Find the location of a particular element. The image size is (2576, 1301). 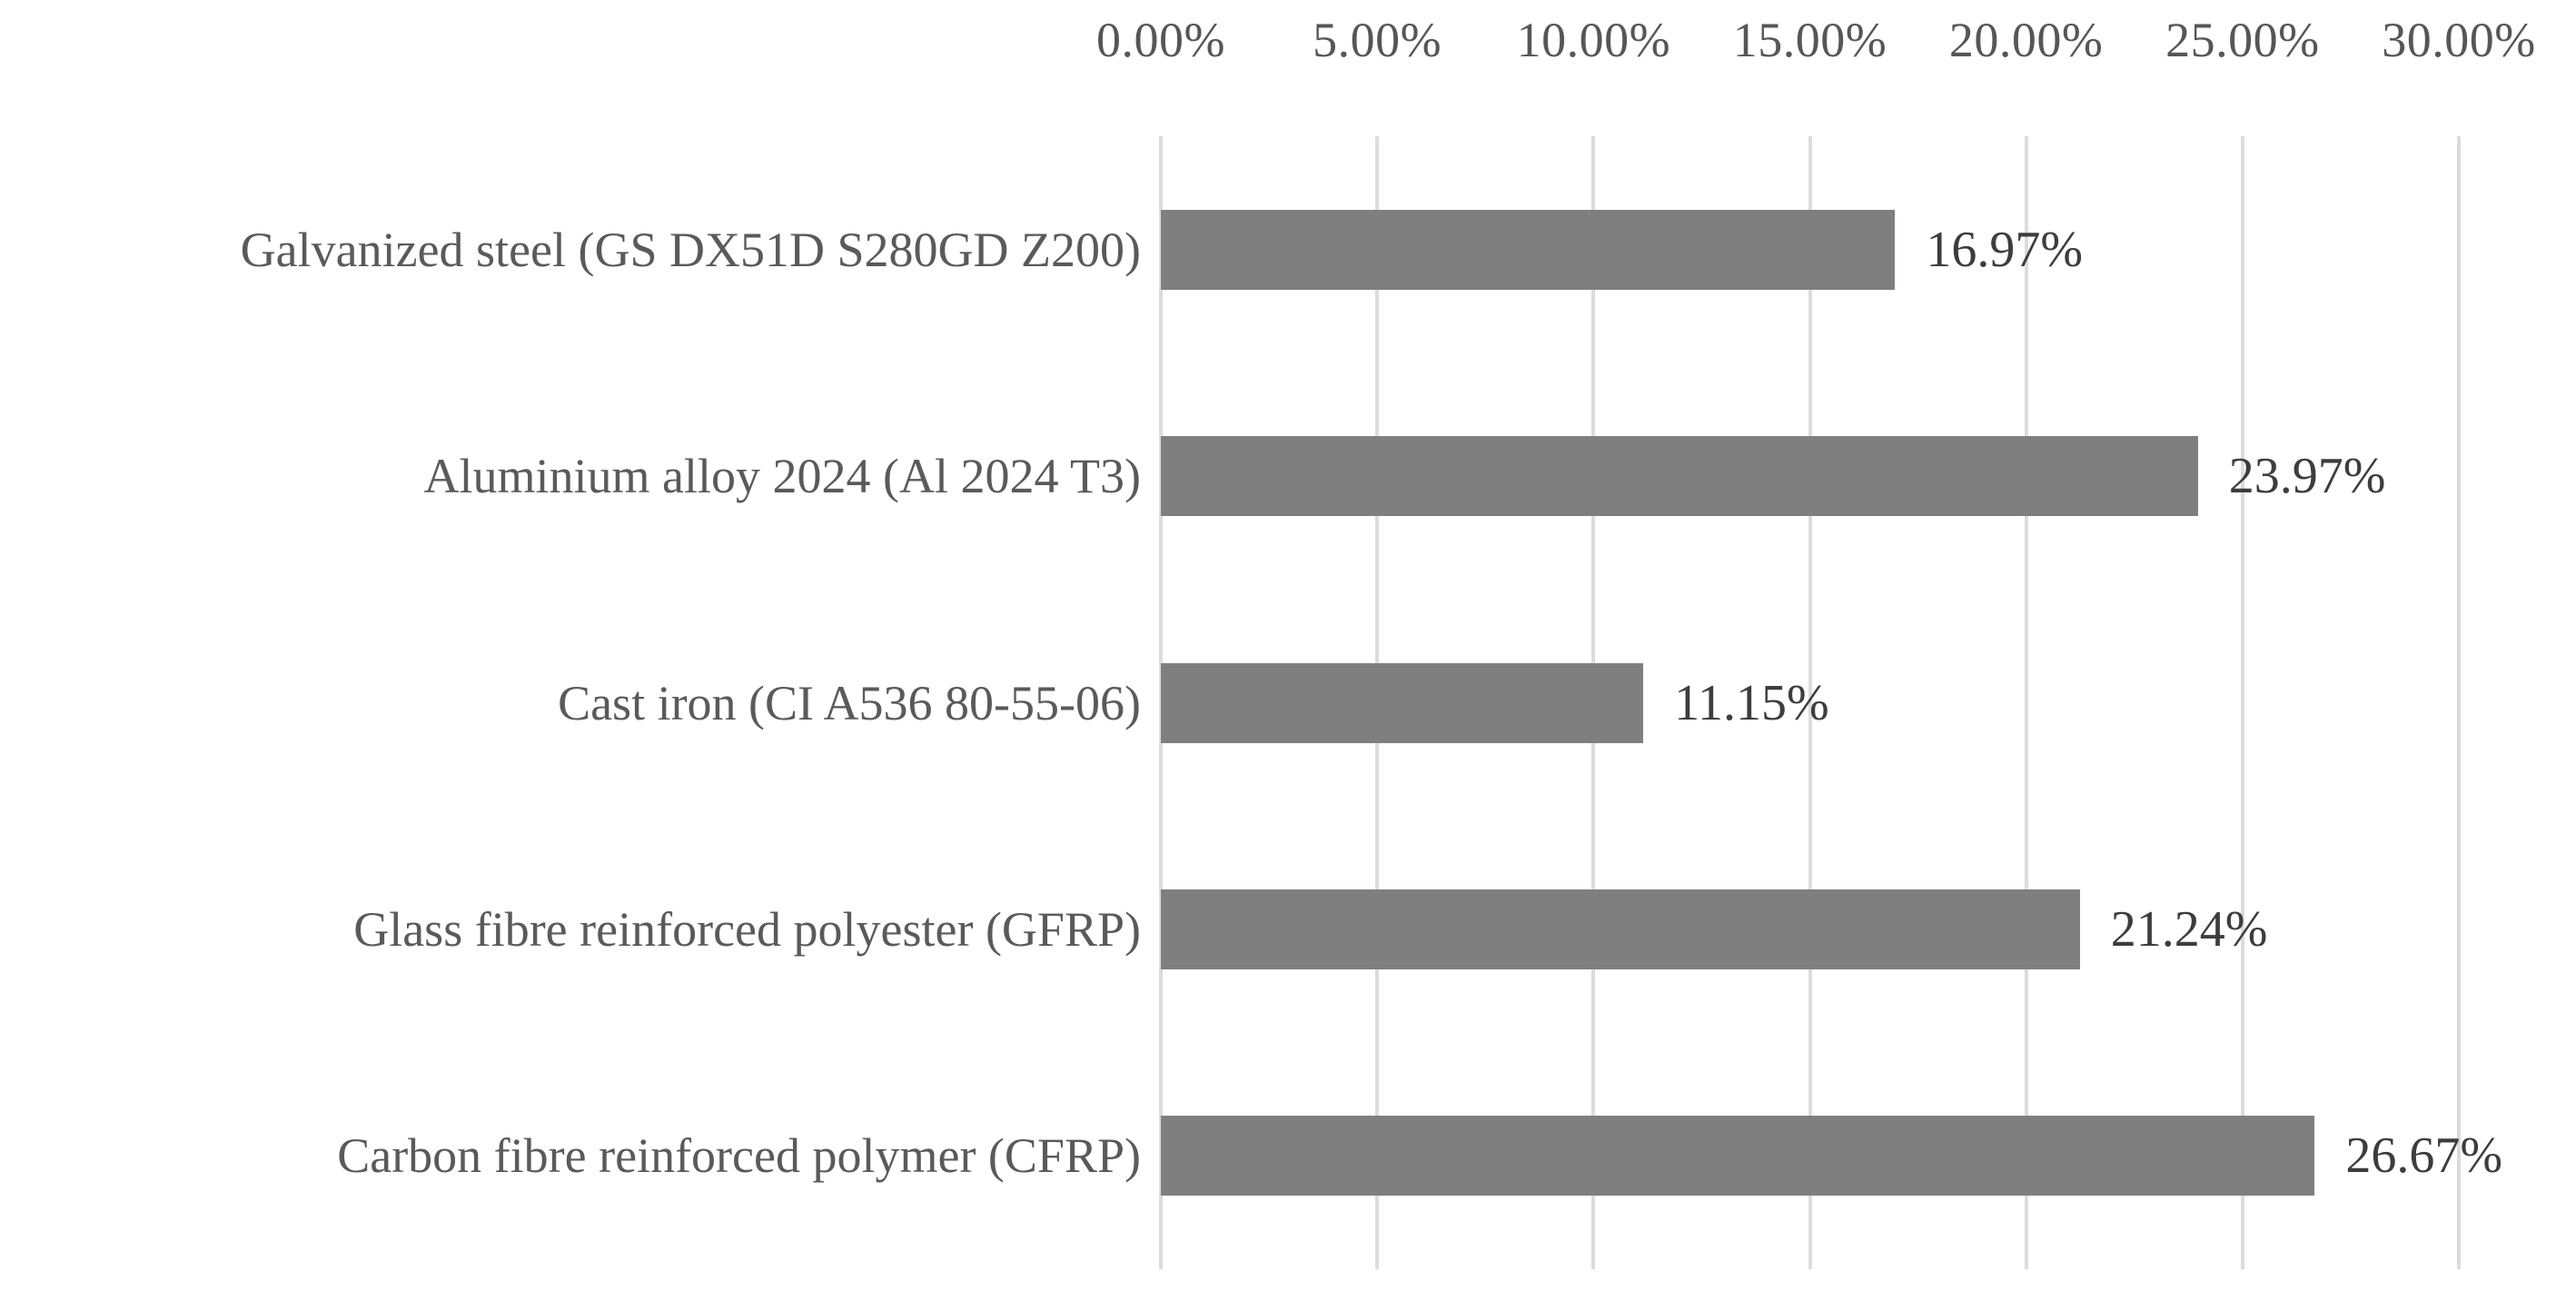

category-label: Galvanized steel (GS DX51D S280GD Z200) is located at coordinates (690, 249).